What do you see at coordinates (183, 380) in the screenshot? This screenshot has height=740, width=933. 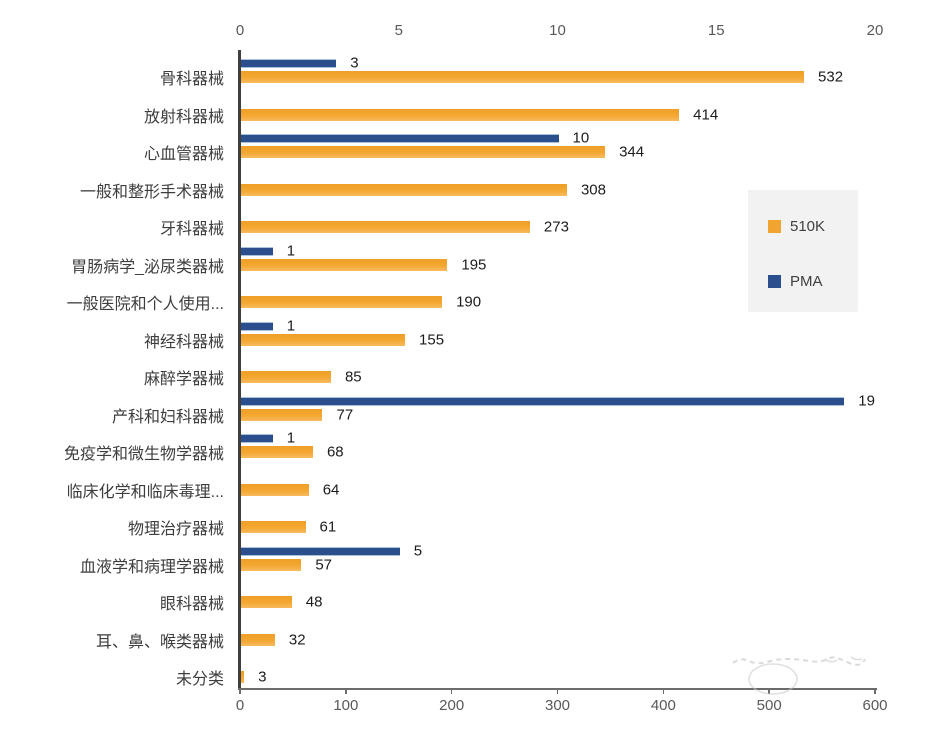 I see `category-label: 麻醉学器械` at bounding box center [183, 380].